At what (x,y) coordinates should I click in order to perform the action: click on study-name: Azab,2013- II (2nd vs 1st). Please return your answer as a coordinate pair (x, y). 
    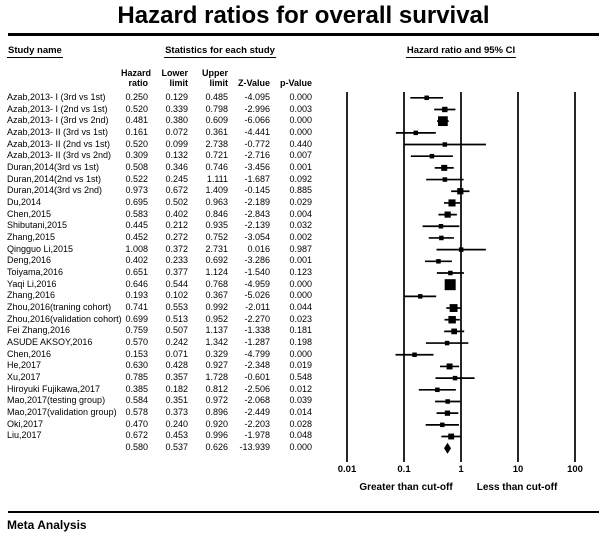
    Looking at the image, I should click on (59, 143).